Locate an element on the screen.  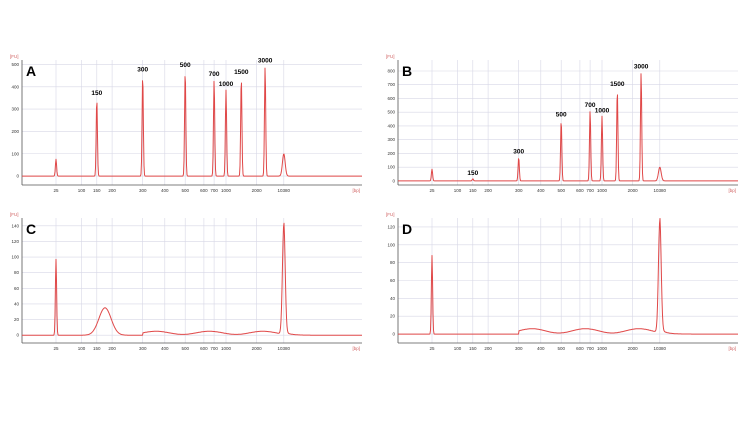
y-tick-label: 800 is located at coordinates (391, 70).